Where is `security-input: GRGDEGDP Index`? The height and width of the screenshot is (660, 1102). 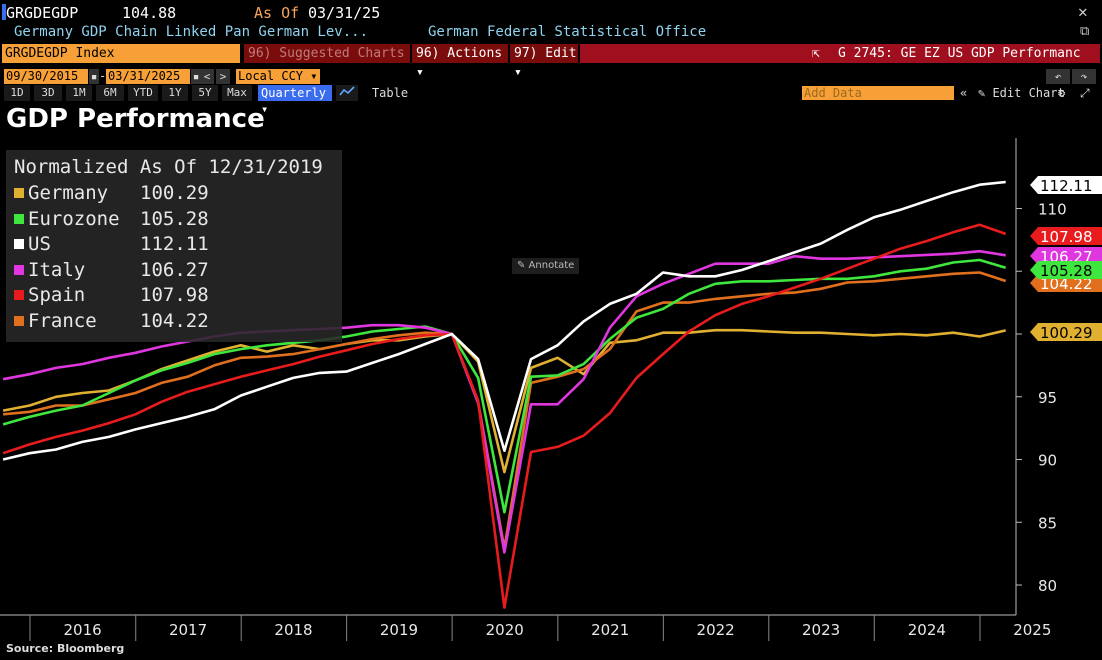 security-input: GRGDEGDP Index is located at coordinates (121, 53).